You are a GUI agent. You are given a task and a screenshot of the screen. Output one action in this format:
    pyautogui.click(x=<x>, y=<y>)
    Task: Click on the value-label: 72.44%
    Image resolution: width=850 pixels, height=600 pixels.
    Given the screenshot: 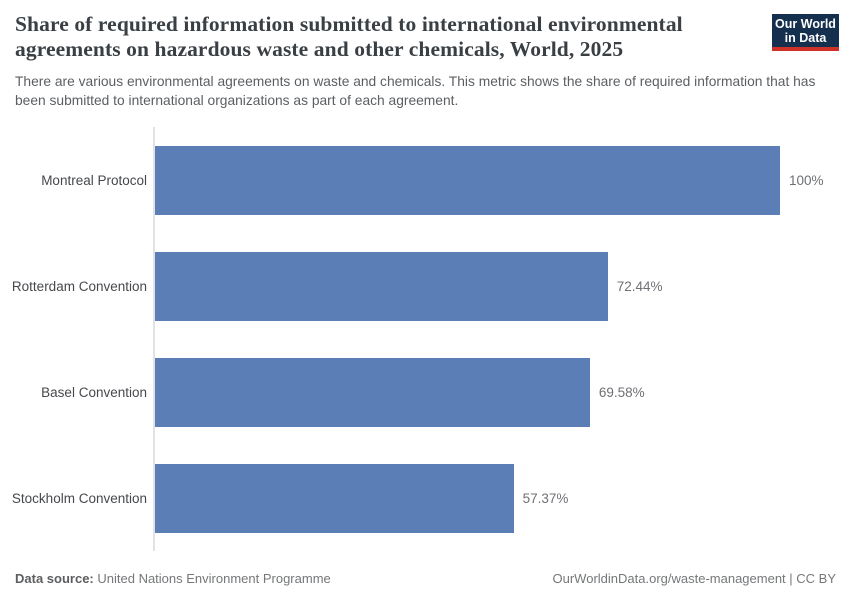 What is the action you would take?
    pyautogui.click(x=639, y=286)
    